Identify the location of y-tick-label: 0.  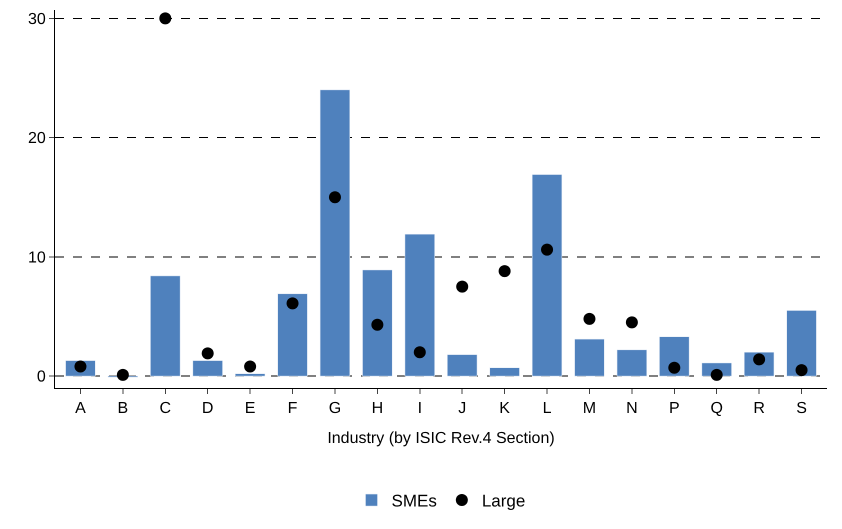
(41, 377).